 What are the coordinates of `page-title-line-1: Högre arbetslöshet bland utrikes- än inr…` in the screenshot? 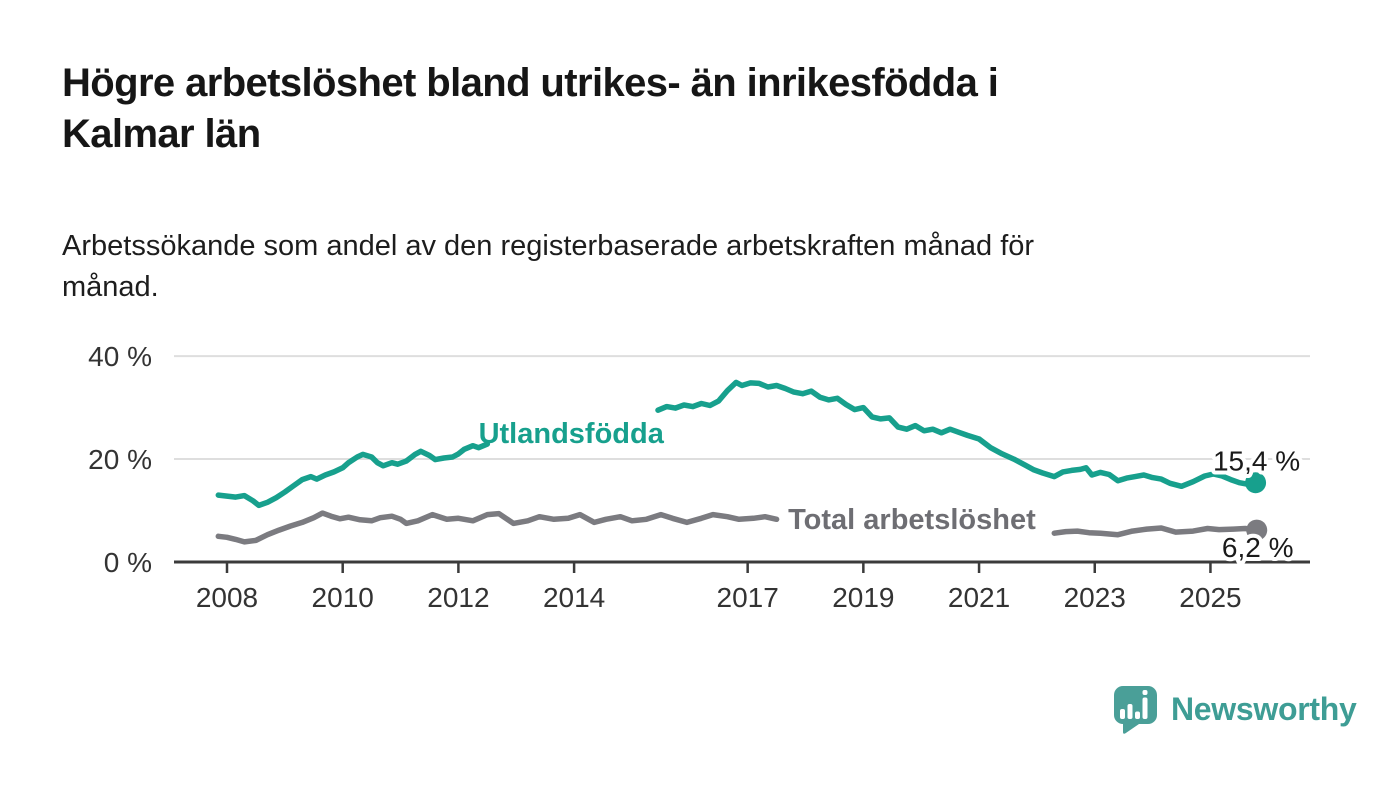 It's located at (530, 83).